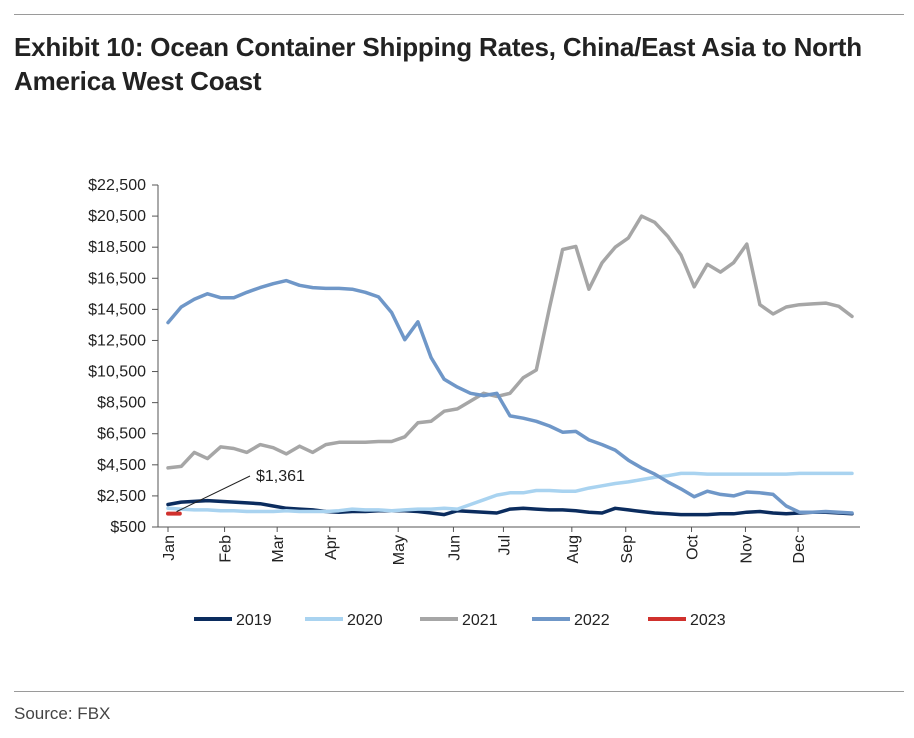 Image resolution: width=914 pixels, height=738 pixels. What do you see at coordinates (459, 691) in the screenshot?
I see `bottom-rule` at bounding box center [459, 691].